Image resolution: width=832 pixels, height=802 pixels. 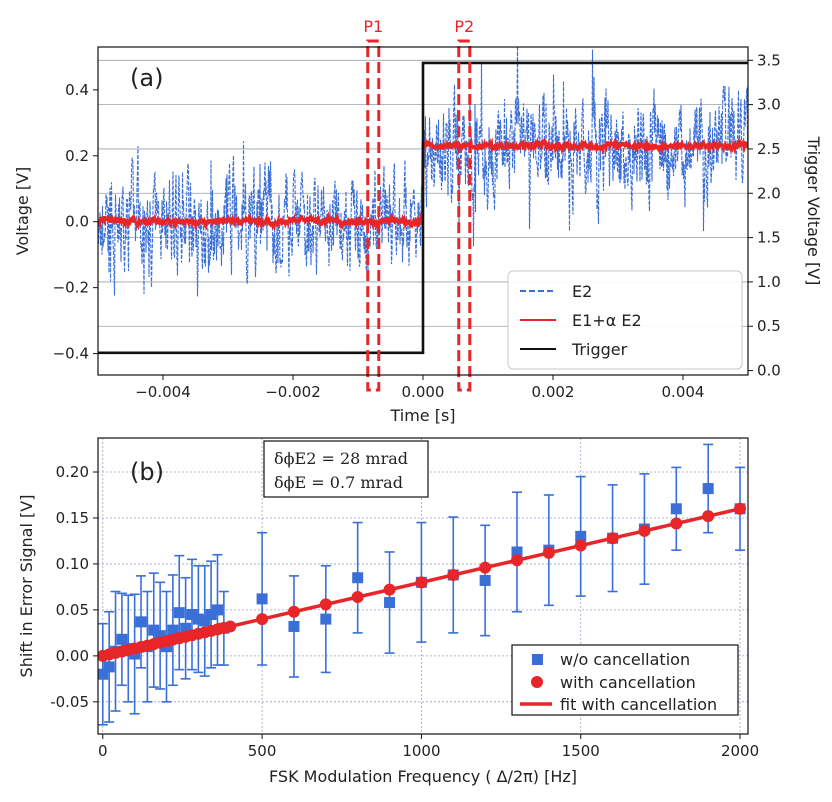 I want to click on y2-tick-label-a: 2.5, so click(x=769, y=149).